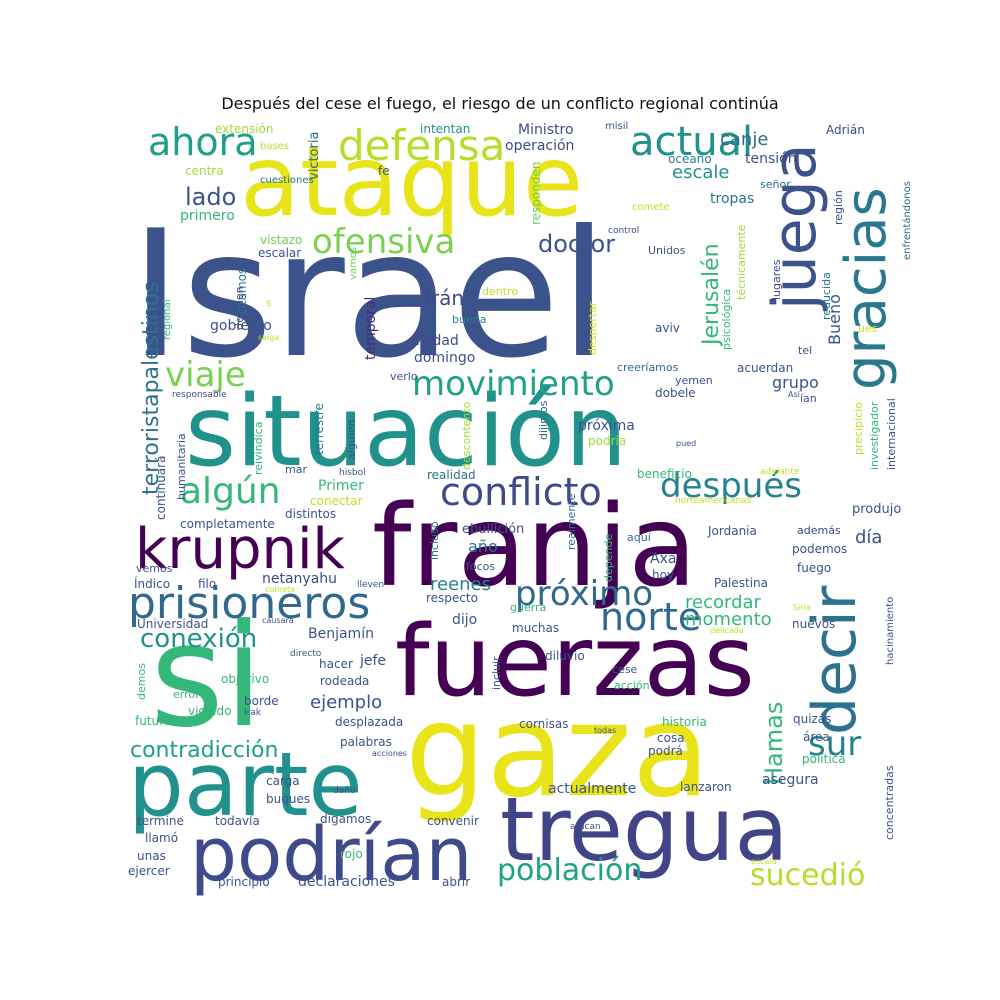  I want to click on word-46: océano, so click(690, 159).